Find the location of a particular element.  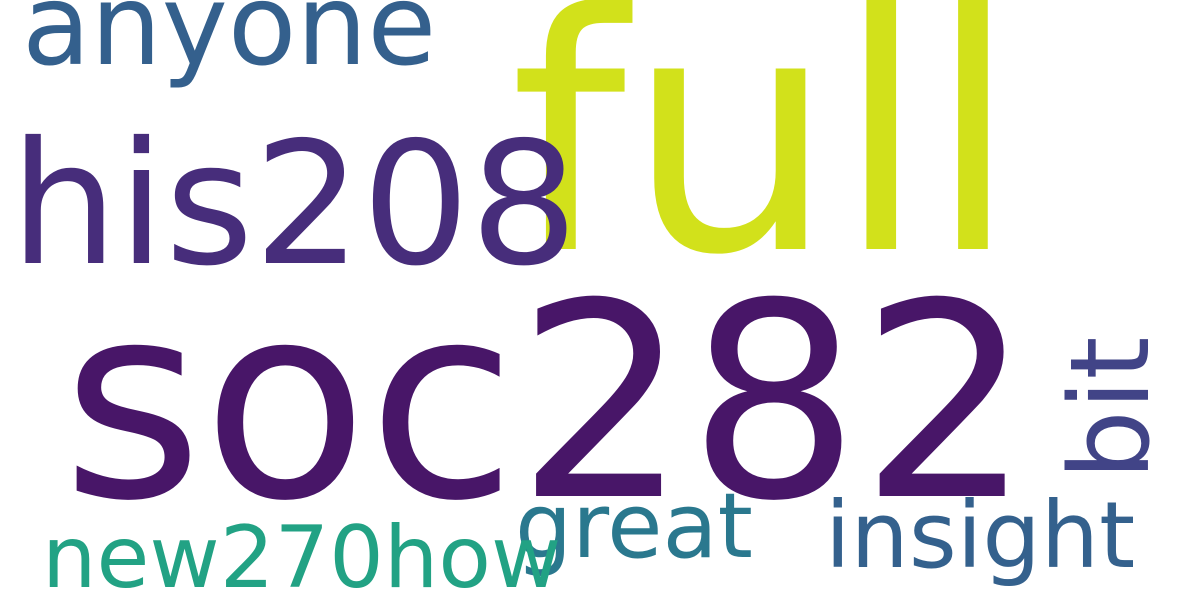

word-insight: insight is located at coordinates (980, 535).